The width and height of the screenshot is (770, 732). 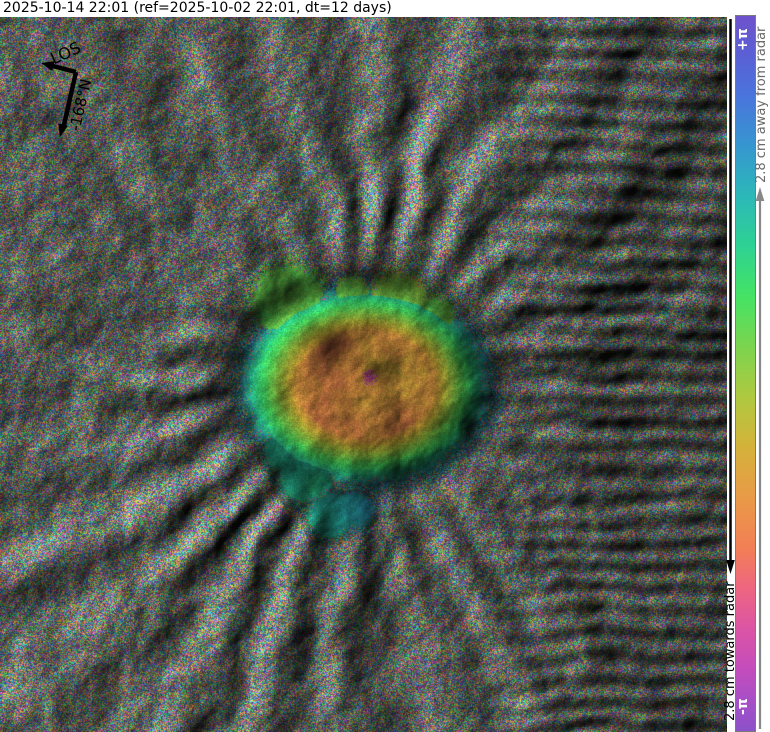 I want to click on colorbar-arrows, so click(x=745, y=374).